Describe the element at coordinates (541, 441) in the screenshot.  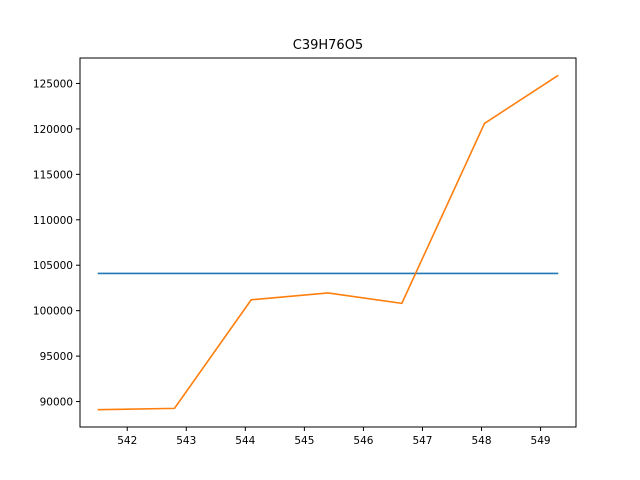
I see `x-tick-label: 549` at that location.